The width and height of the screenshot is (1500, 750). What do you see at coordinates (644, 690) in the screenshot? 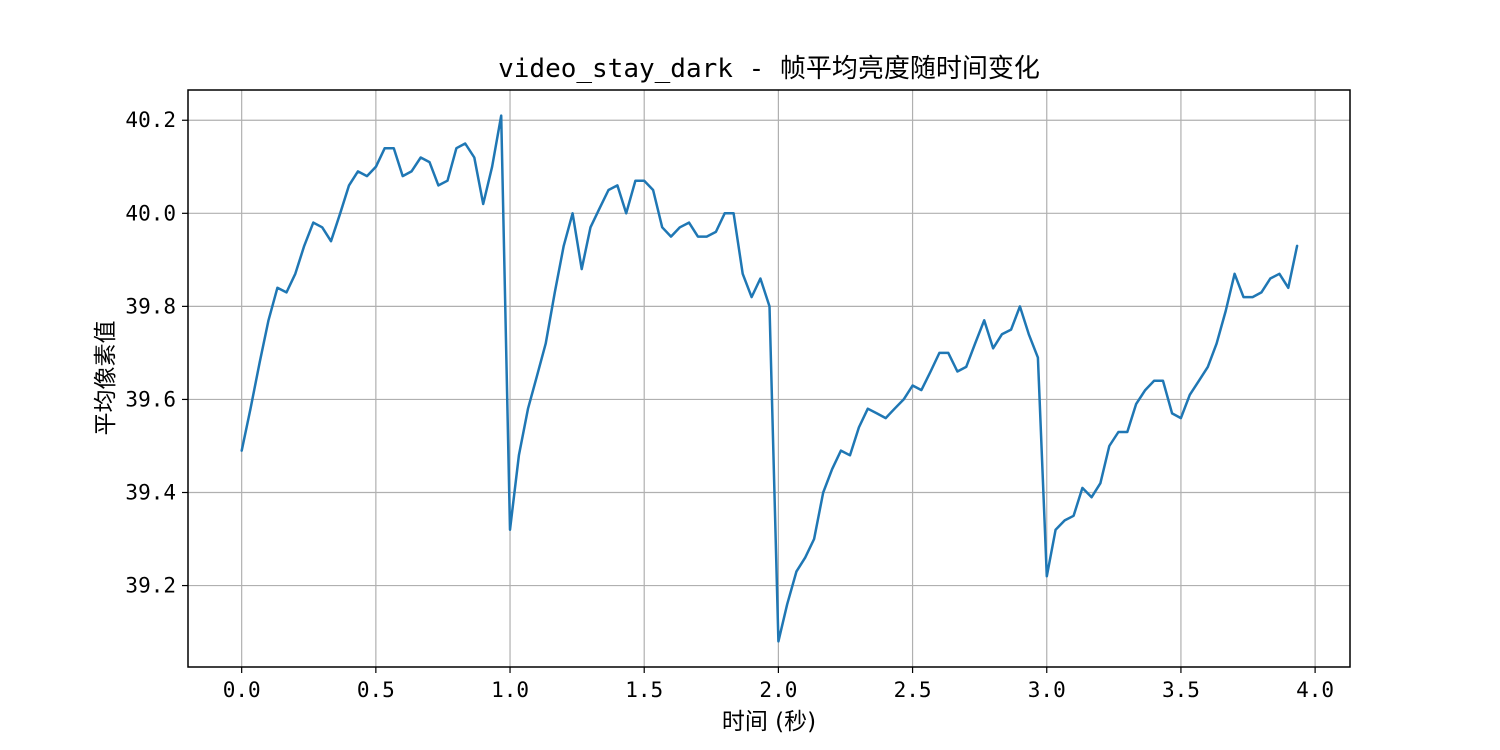
I see `x-tick-label: 1.5` at bounding box center [644, 690].